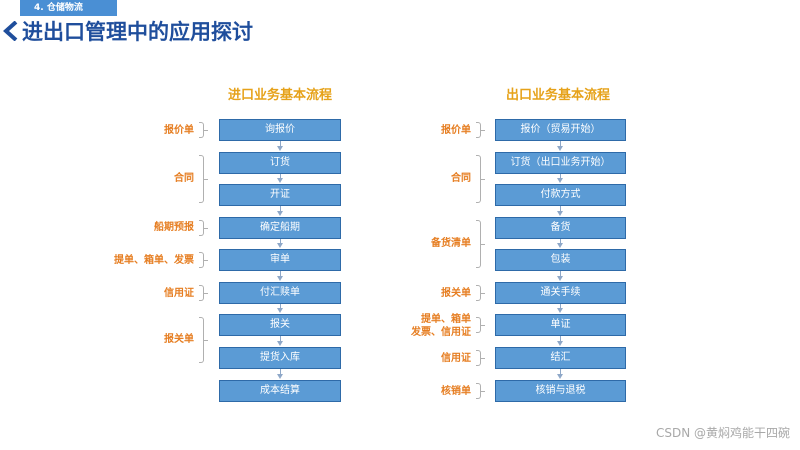  What do you see at coordinates (179, 130) in the screenshot?
I see `import-doc-quotation: 报价单` at bounding box center [179, 130].